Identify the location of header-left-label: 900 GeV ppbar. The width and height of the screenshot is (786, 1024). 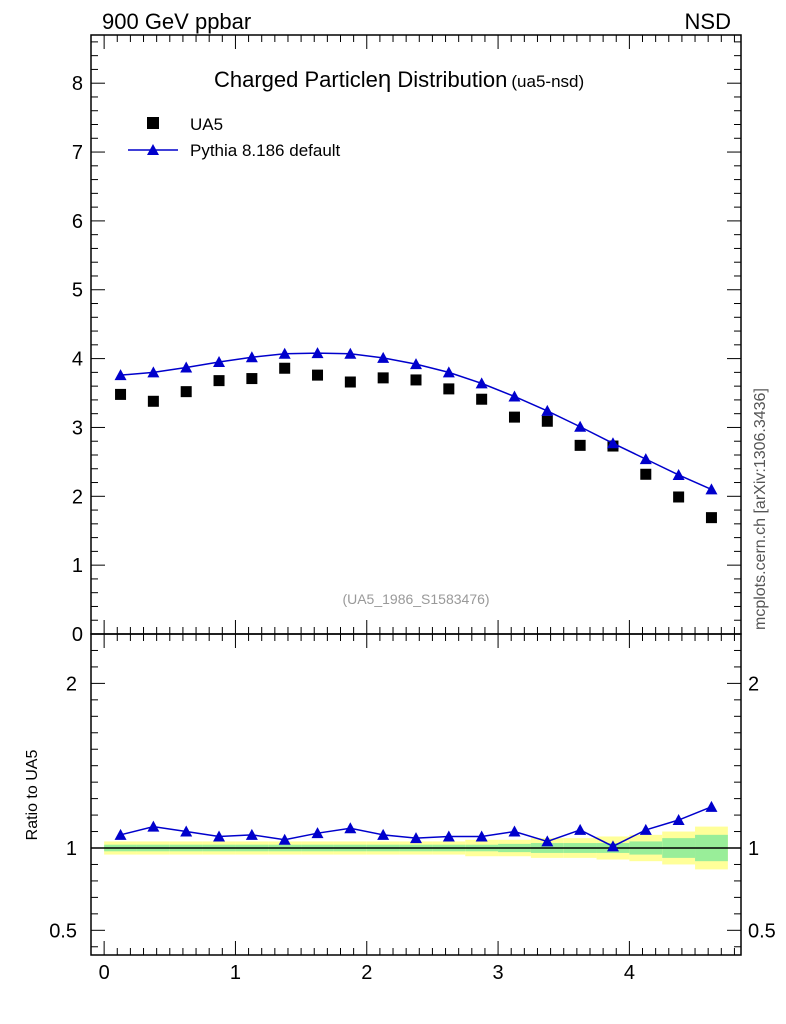
(176, 21).